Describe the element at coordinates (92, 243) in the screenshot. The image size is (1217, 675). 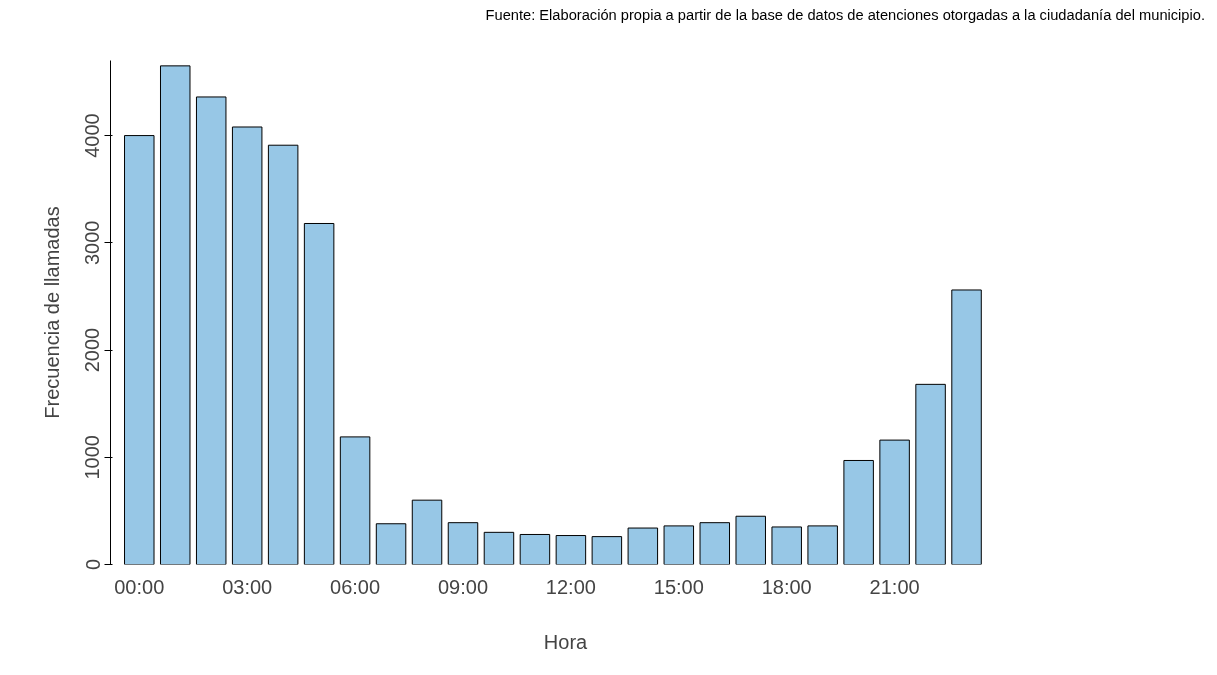
I see `y-tick-label: 3000` at that location.